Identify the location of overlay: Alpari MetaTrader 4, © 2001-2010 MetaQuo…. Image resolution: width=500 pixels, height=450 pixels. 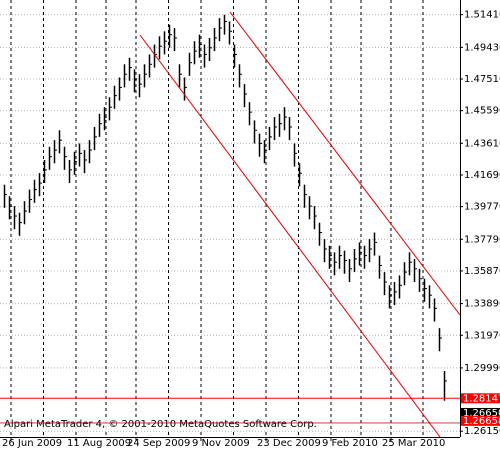
(250, 411).